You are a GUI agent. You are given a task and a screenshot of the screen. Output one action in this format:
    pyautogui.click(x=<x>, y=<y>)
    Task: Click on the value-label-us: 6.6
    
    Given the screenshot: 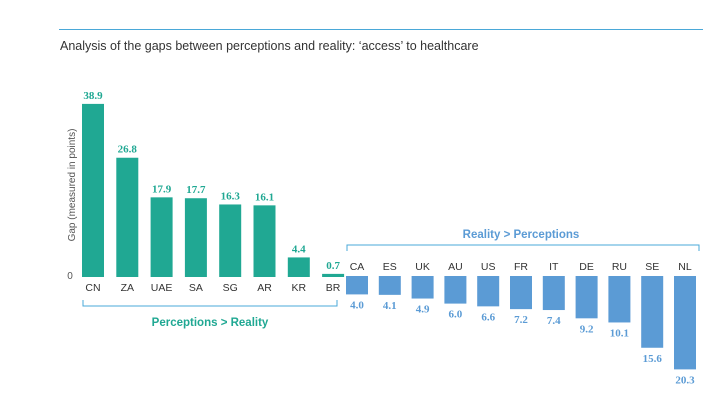 What is the action you would take?
    pyautogui.click(x=488, y=317)
    